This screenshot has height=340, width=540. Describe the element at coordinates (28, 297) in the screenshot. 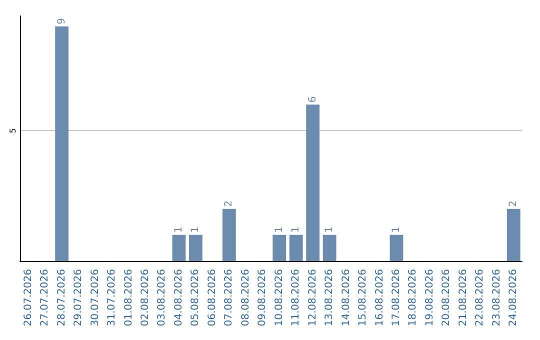

I see `x-tick-label: 26.07.2026` at that location.